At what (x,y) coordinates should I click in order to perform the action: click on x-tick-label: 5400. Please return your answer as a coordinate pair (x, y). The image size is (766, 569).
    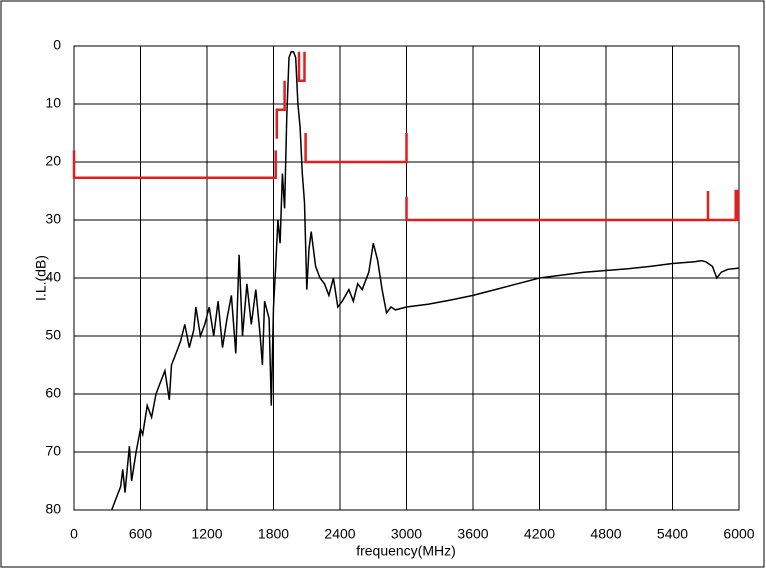
    Looking at the image, I should click on (672, 534).